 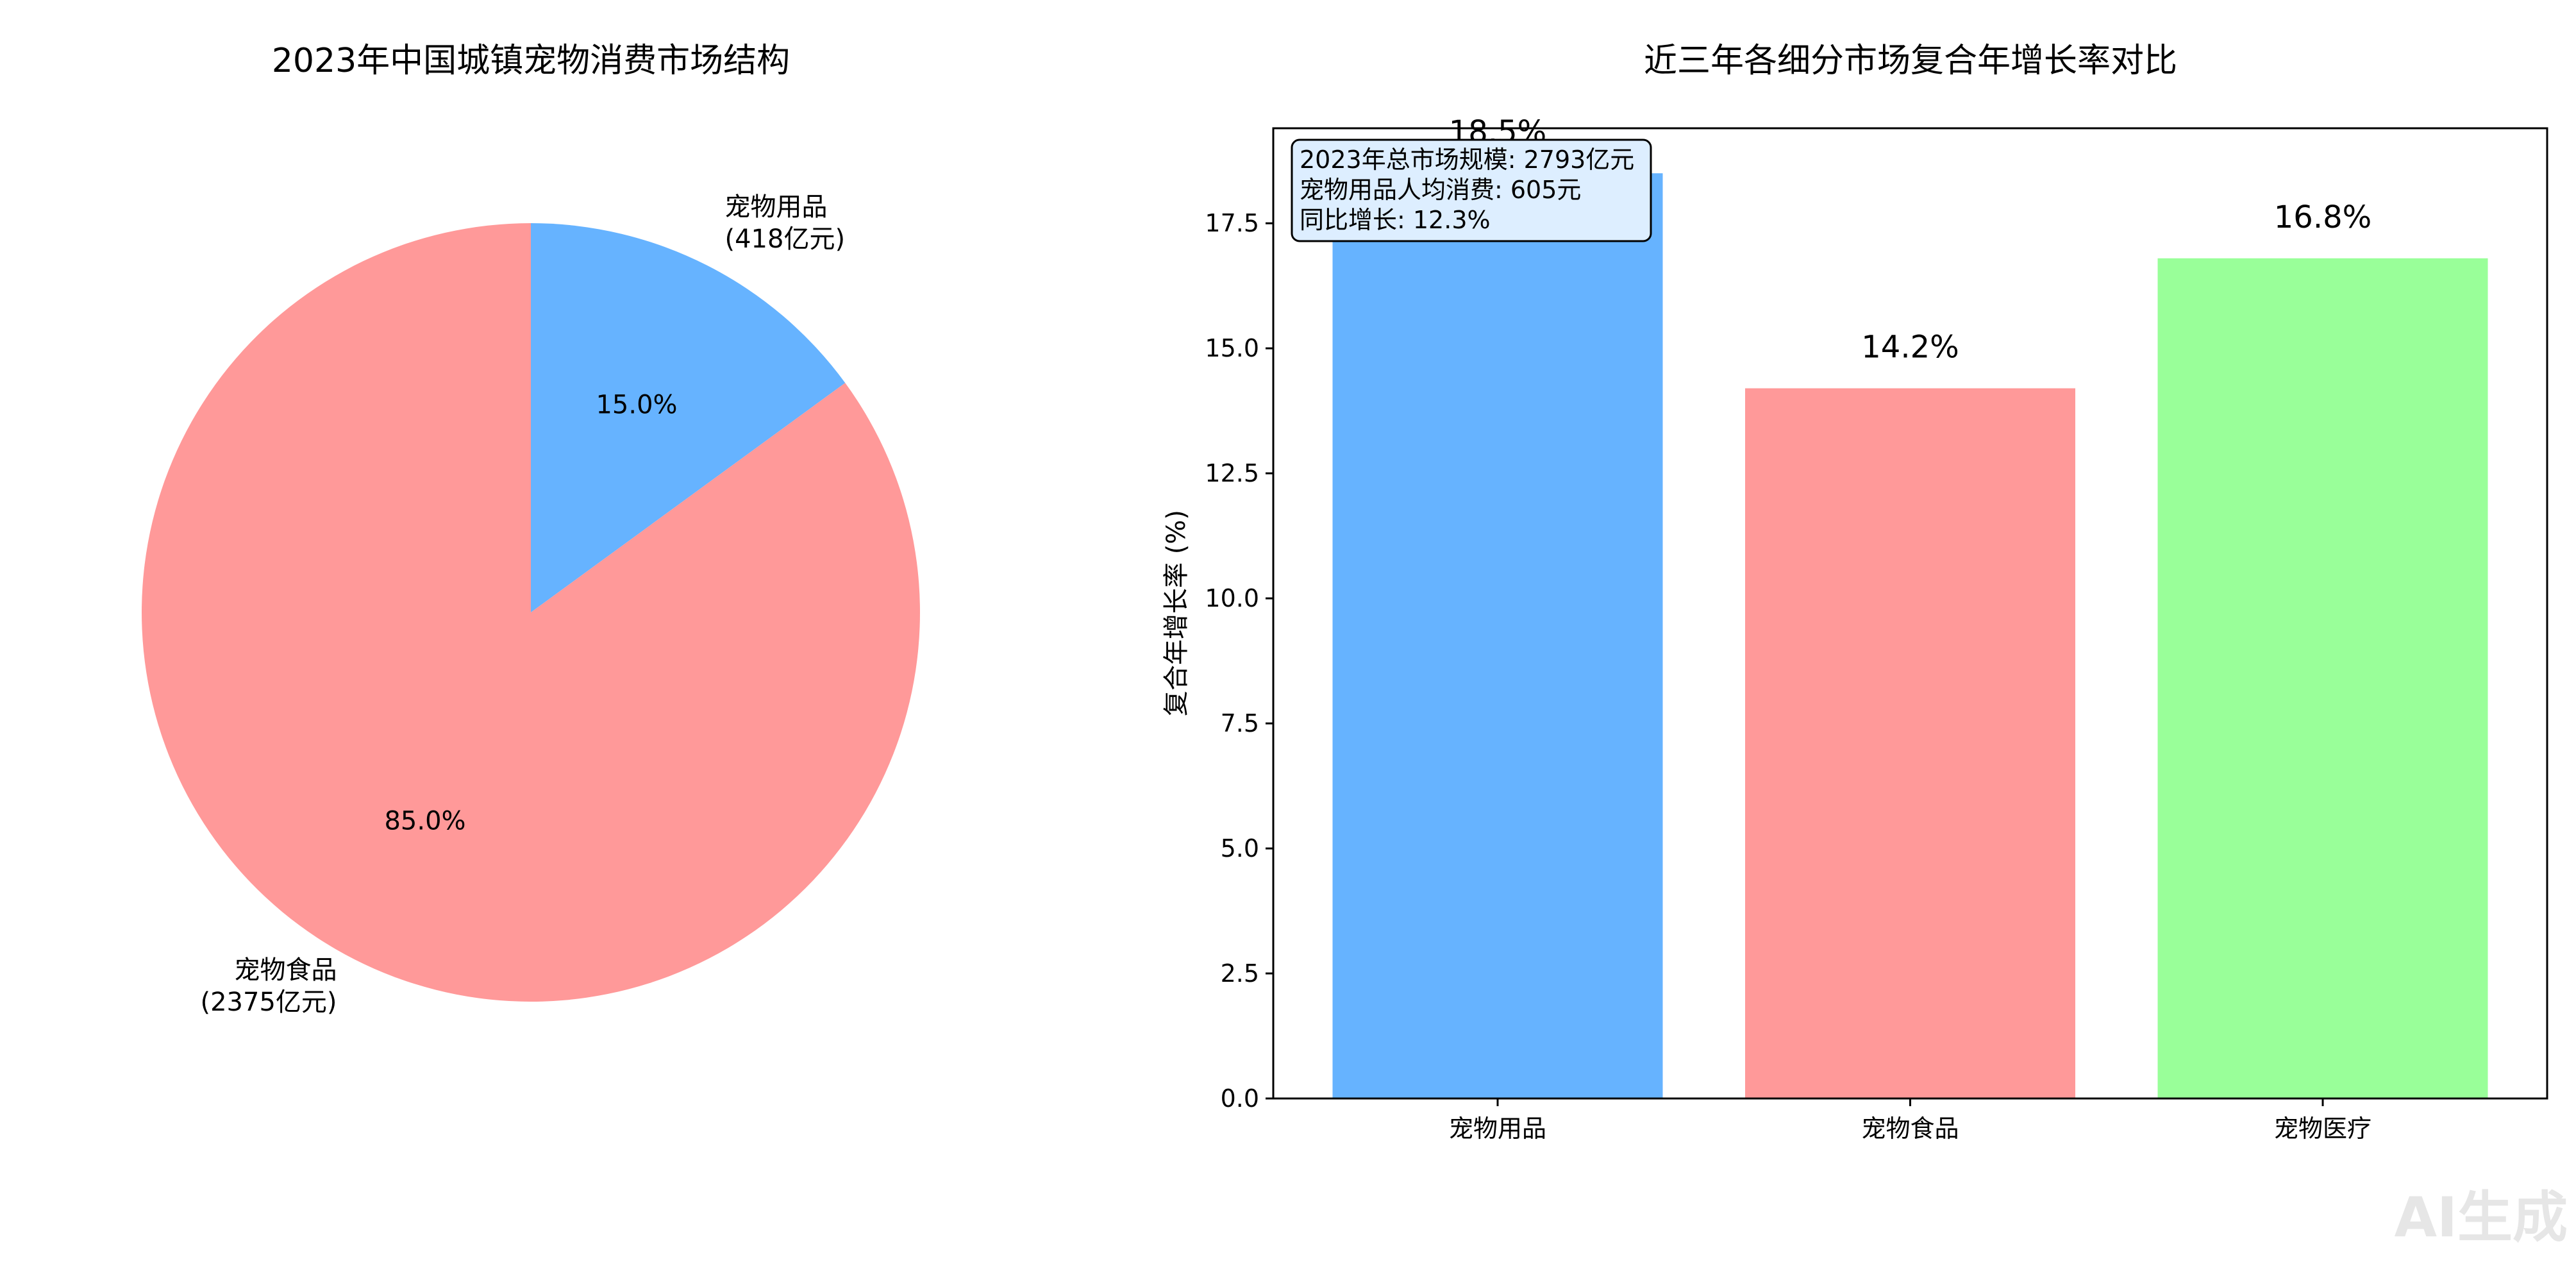 What do you see at coordinates (1395, 220) in the screenshot?
I see `annotation-line-3: 同比增长: 12.3%` at bounding box center [1395, 220].